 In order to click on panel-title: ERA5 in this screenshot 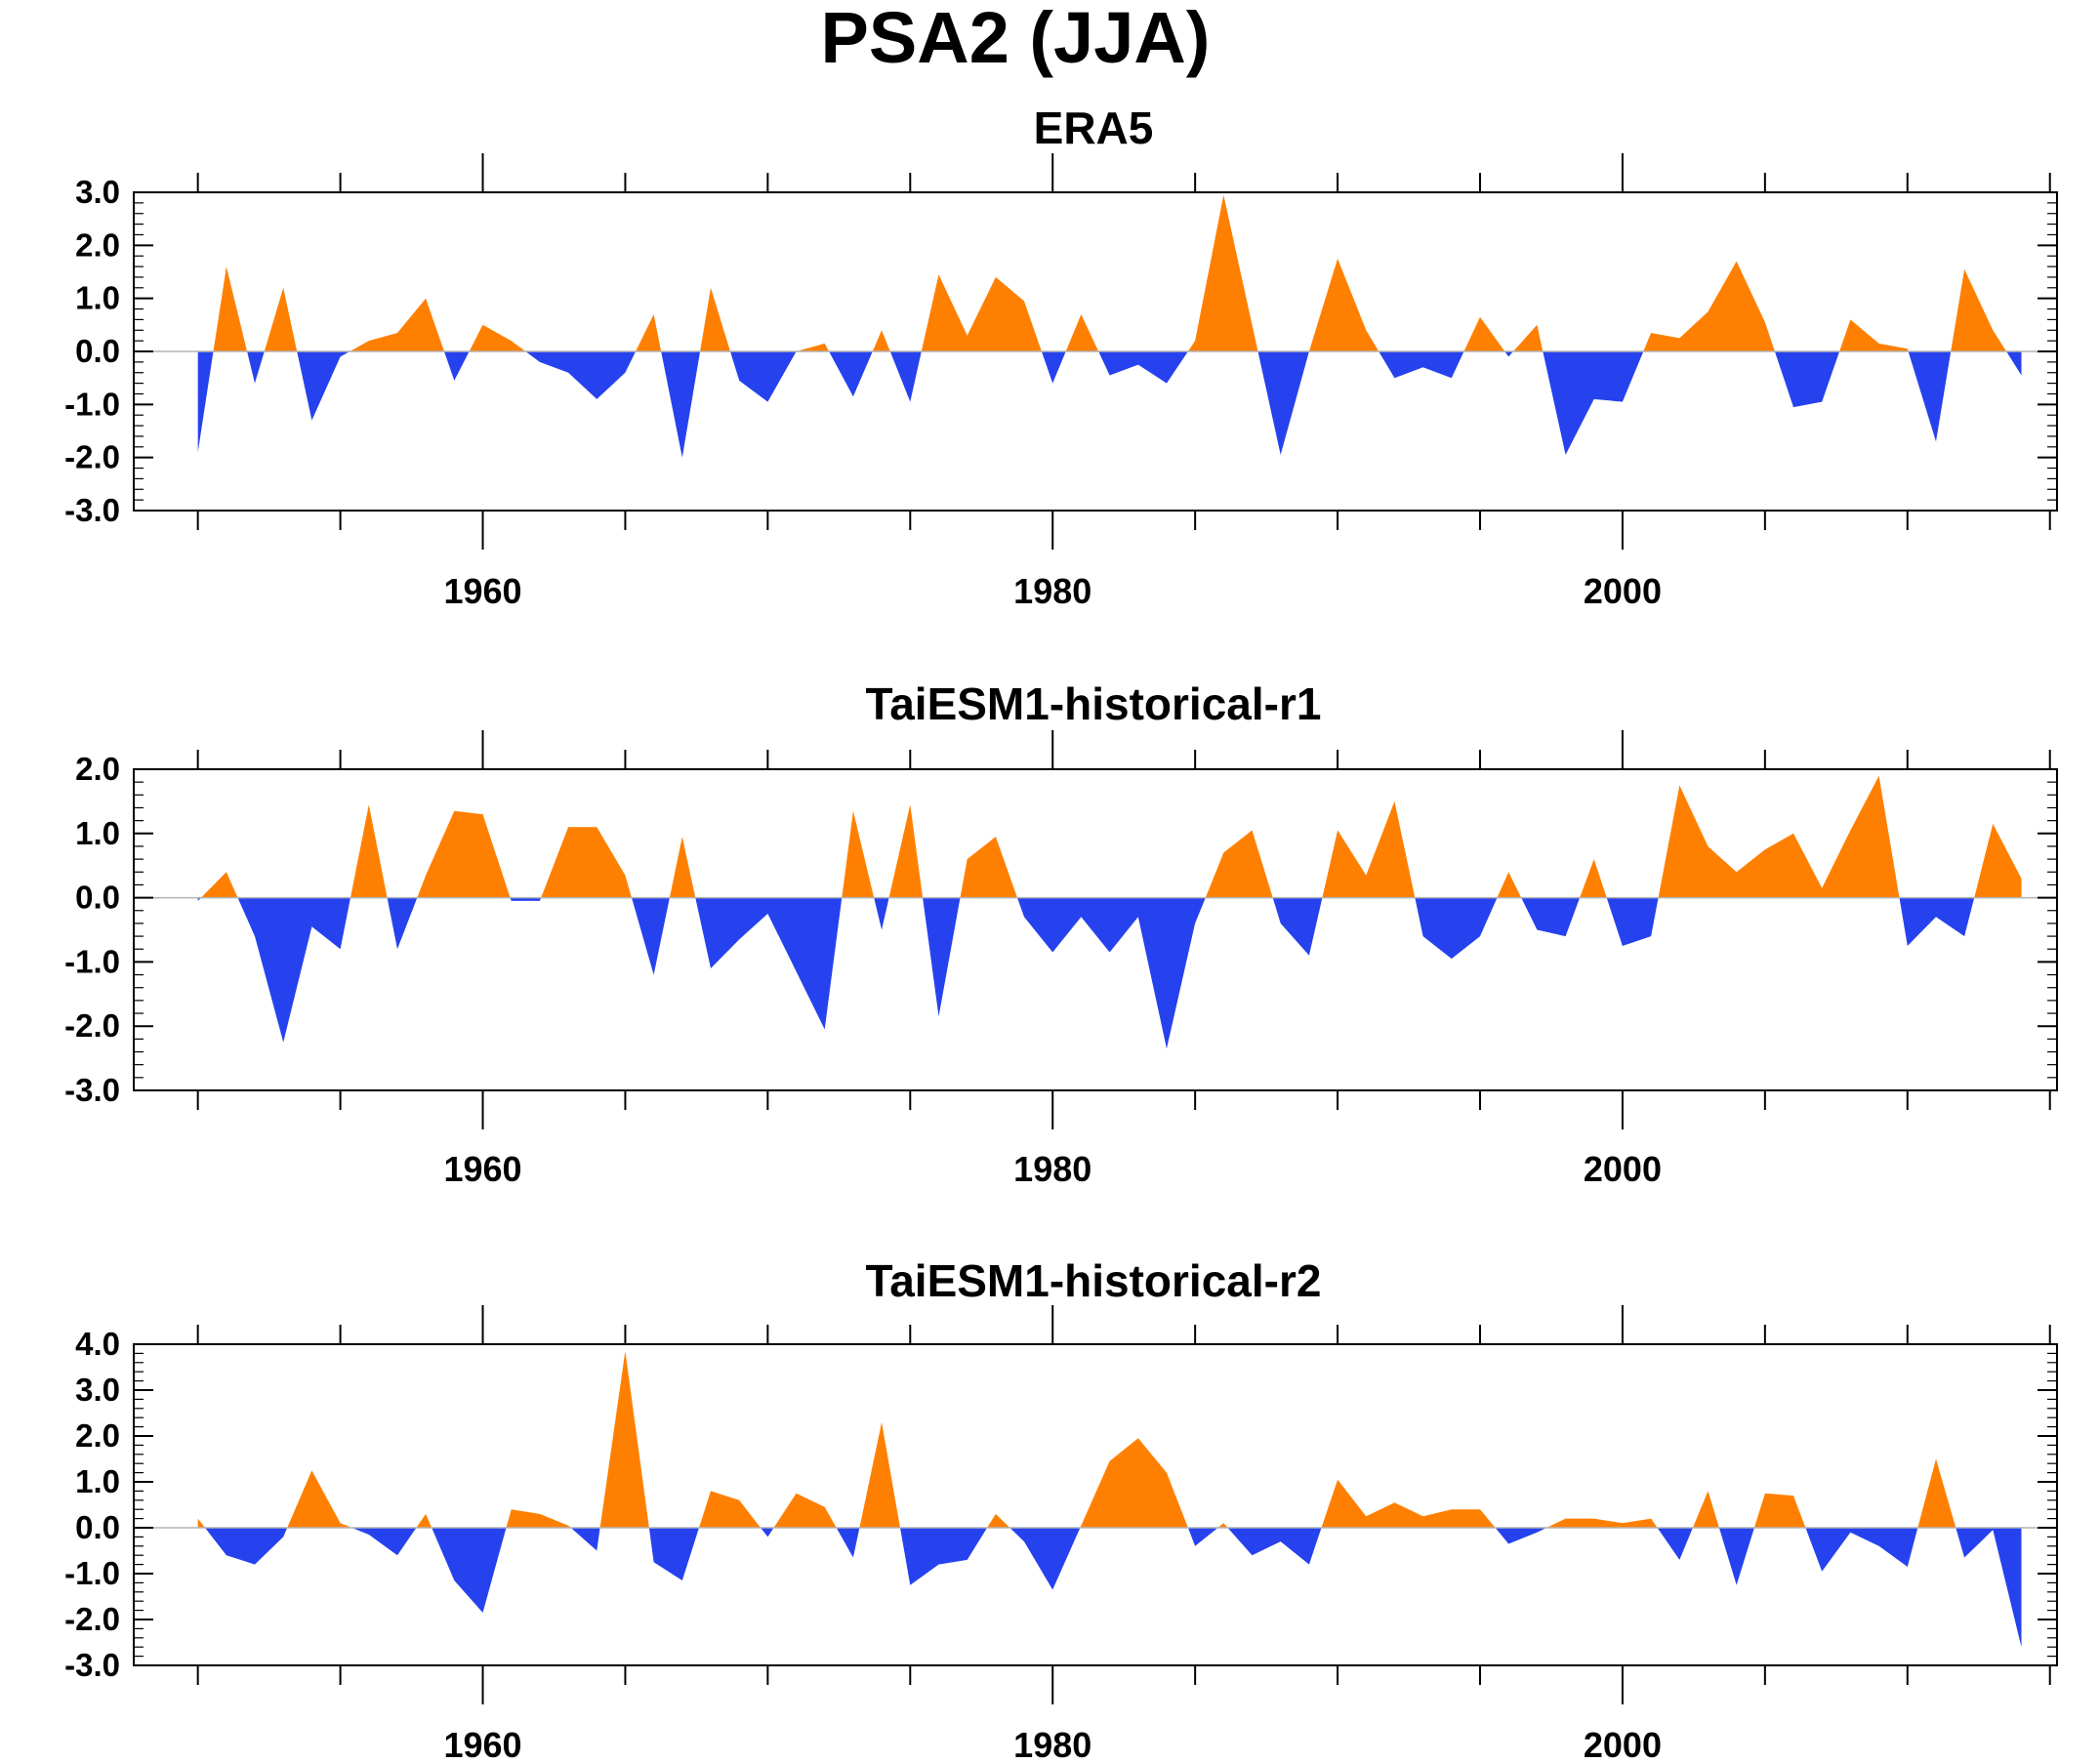, I will do `click(1094, 128)`.